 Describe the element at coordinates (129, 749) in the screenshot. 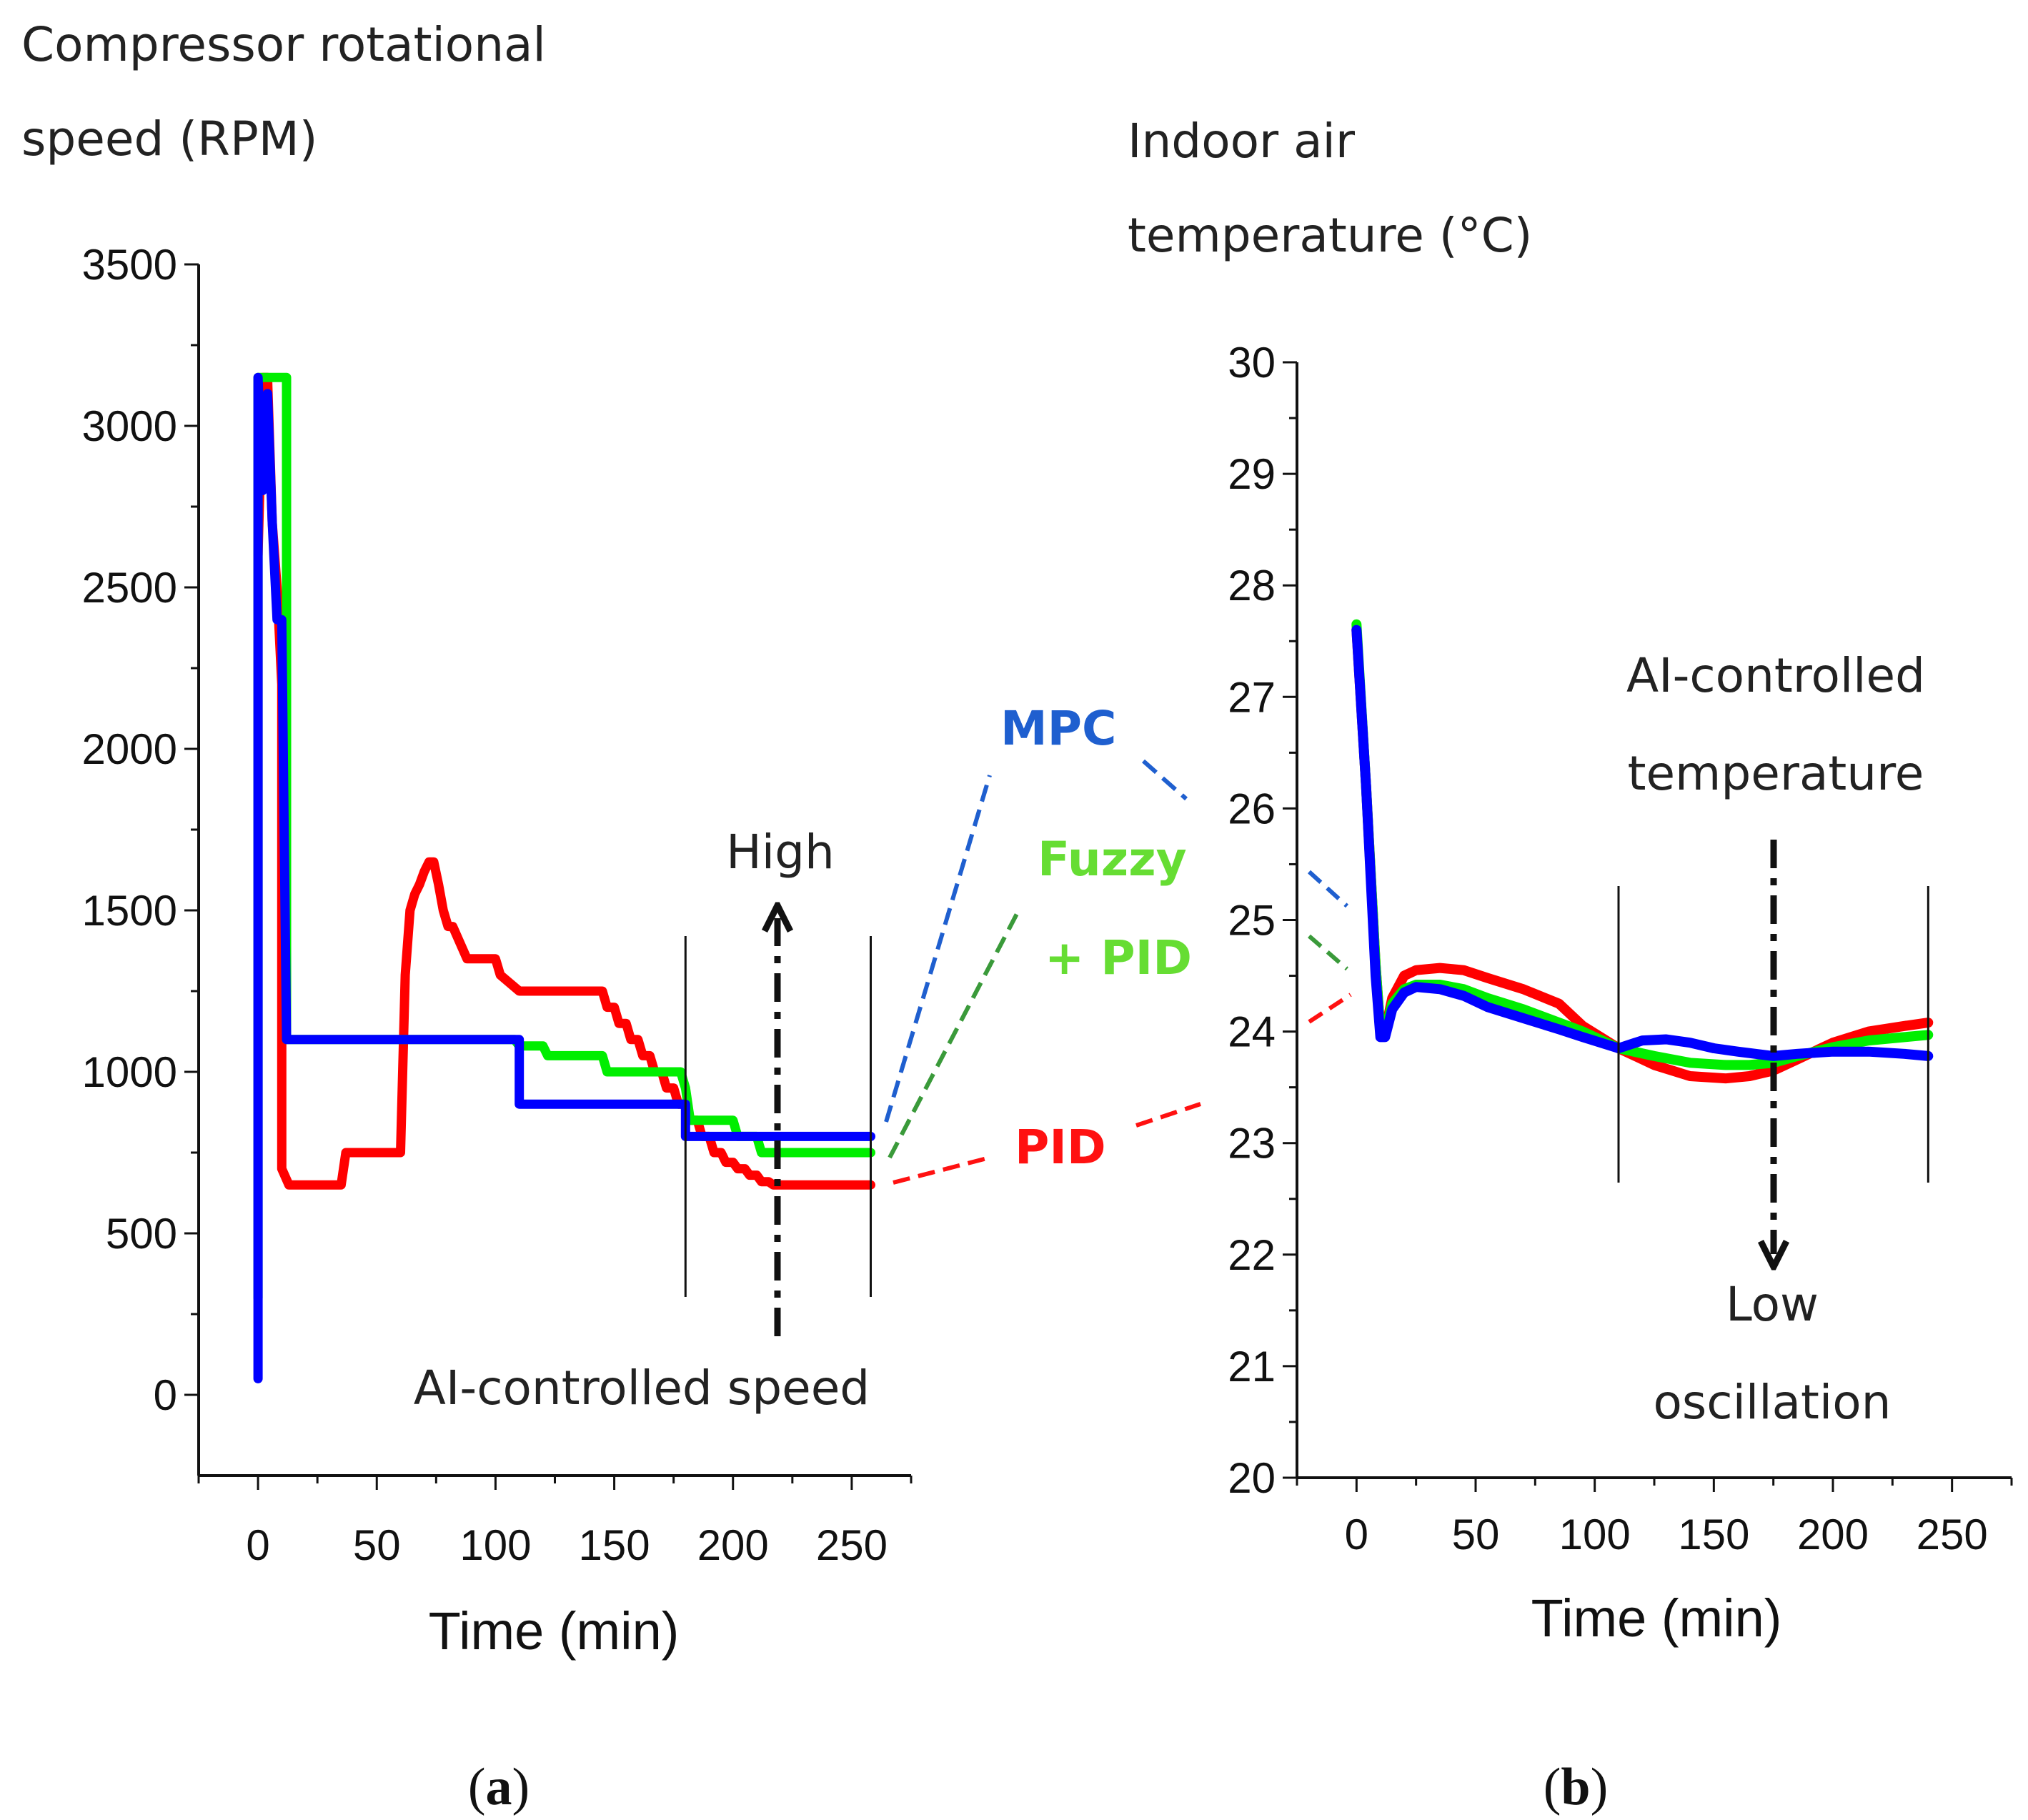

I see `y-tick-label: 2000` at that location.